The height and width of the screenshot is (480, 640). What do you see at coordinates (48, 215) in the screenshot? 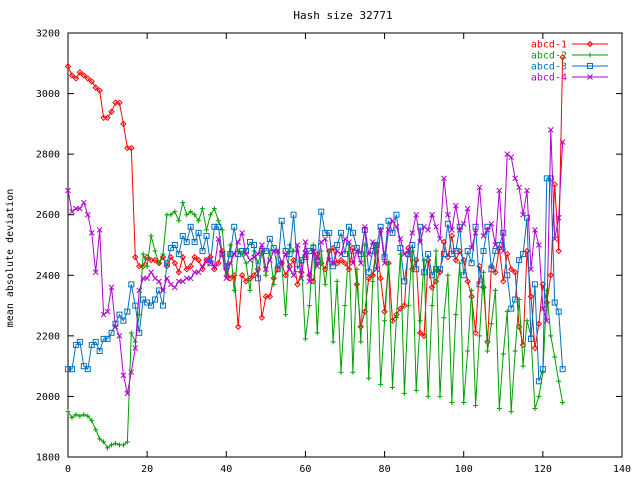
I see `y-tick-label: 2600` at bounding box center [48, 215].